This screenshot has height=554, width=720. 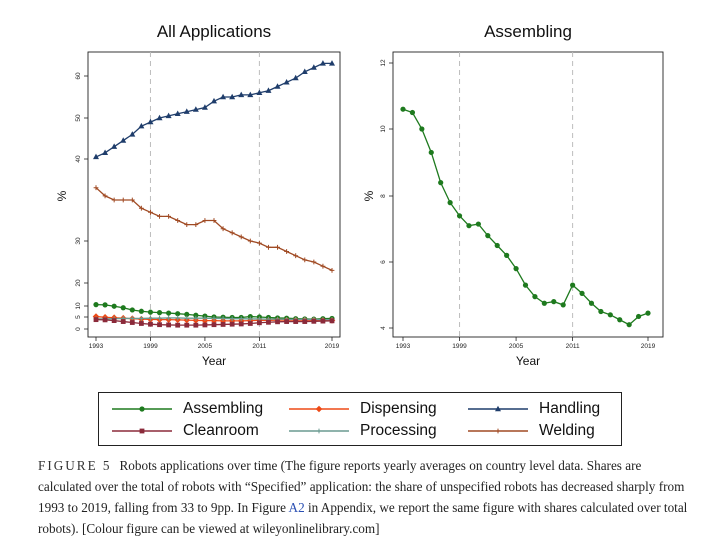 What do you see at coordinates (383, 63) in the screenshot?
I see `y-tick-label: 12` at bounding box center [383, 63].